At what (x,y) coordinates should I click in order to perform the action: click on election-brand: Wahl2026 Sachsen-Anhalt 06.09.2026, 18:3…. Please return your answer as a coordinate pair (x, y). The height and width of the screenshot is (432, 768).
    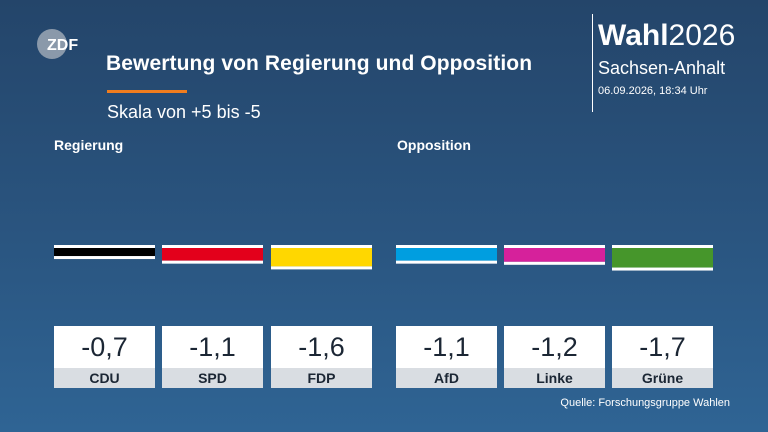
    Looking at the image, I should click on (666, 57).